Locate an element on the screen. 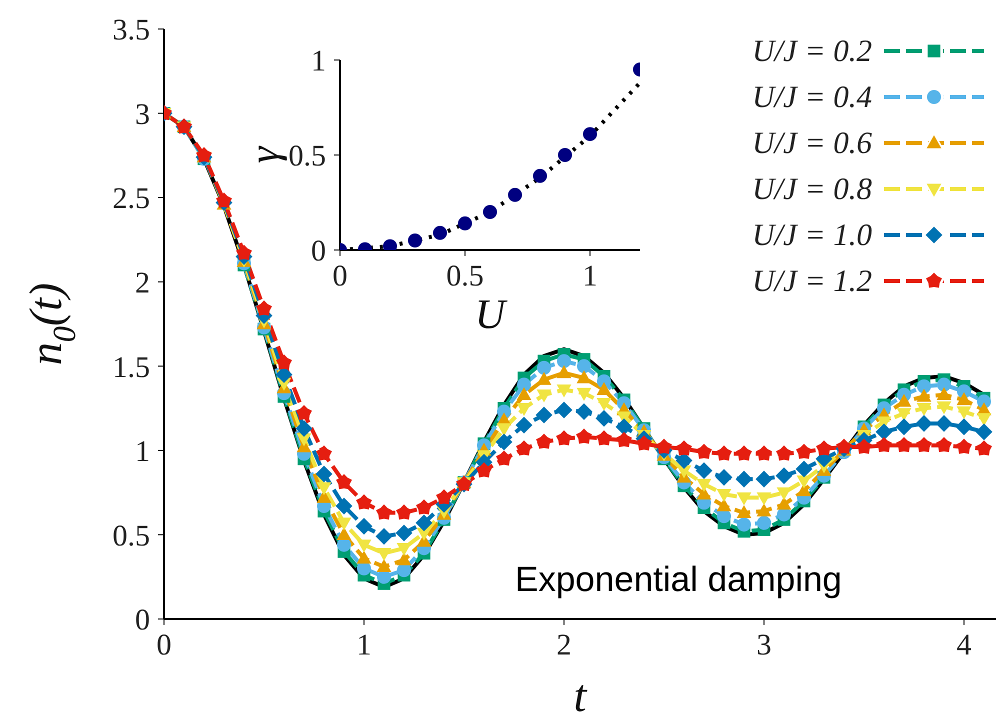 The height and width of the screenshot is (726, 996). x-tick-label: 1 is located at coordinates (590, 275).